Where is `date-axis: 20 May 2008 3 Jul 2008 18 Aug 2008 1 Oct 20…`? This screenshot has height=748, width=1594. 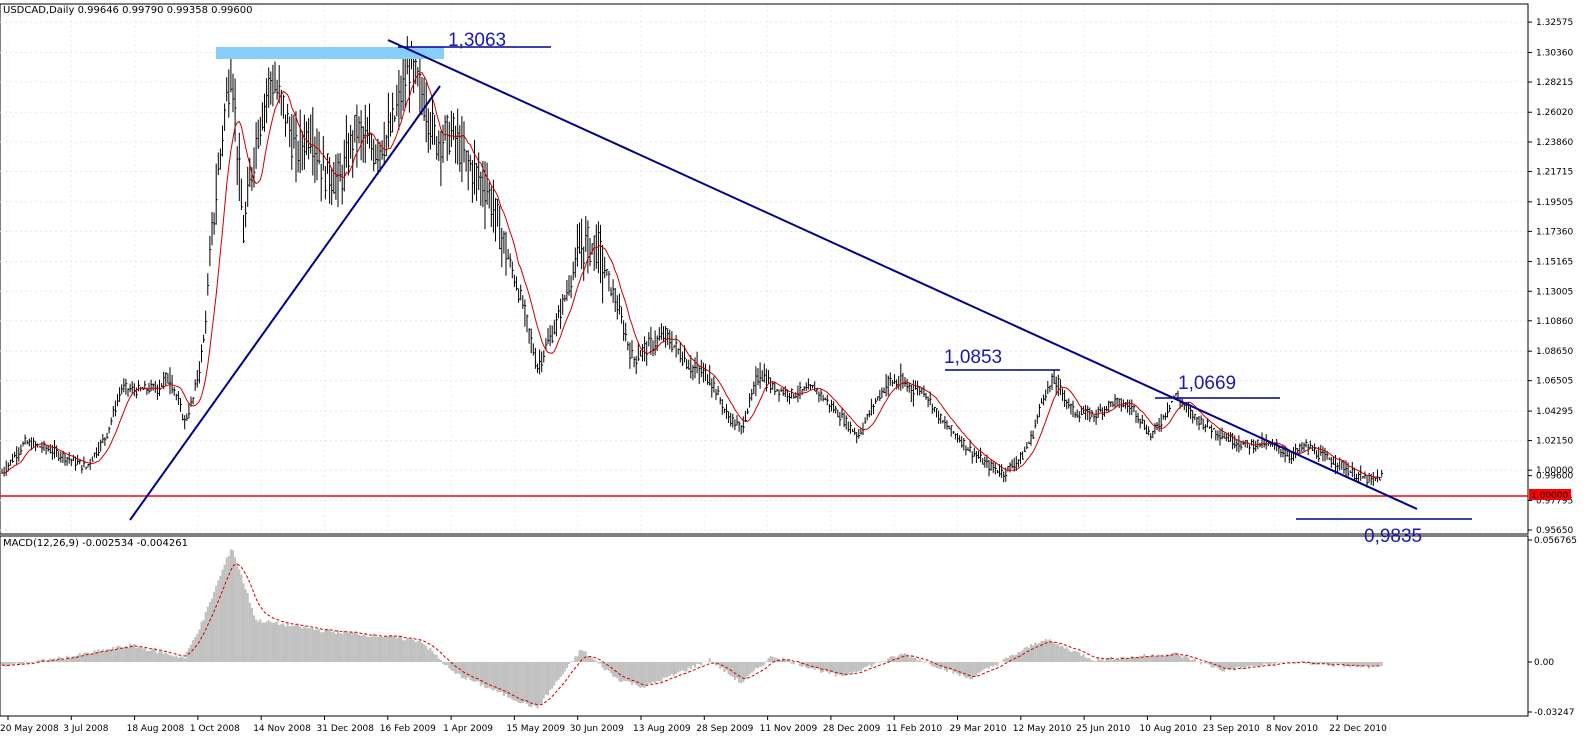
date-axis: 20 May 2008 3 Jul 2008 18 Aug 2008 1 Oct 20… is located at coordinates (693, 725).